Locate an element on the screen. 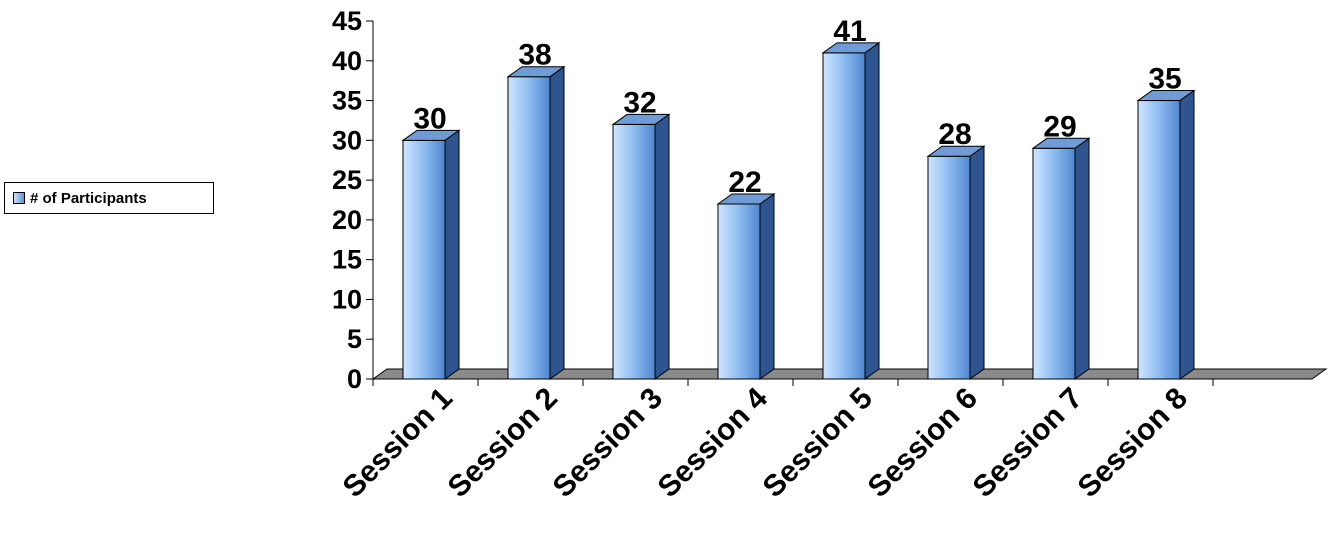  data-label: 41 is located at coordinates (849, 31).